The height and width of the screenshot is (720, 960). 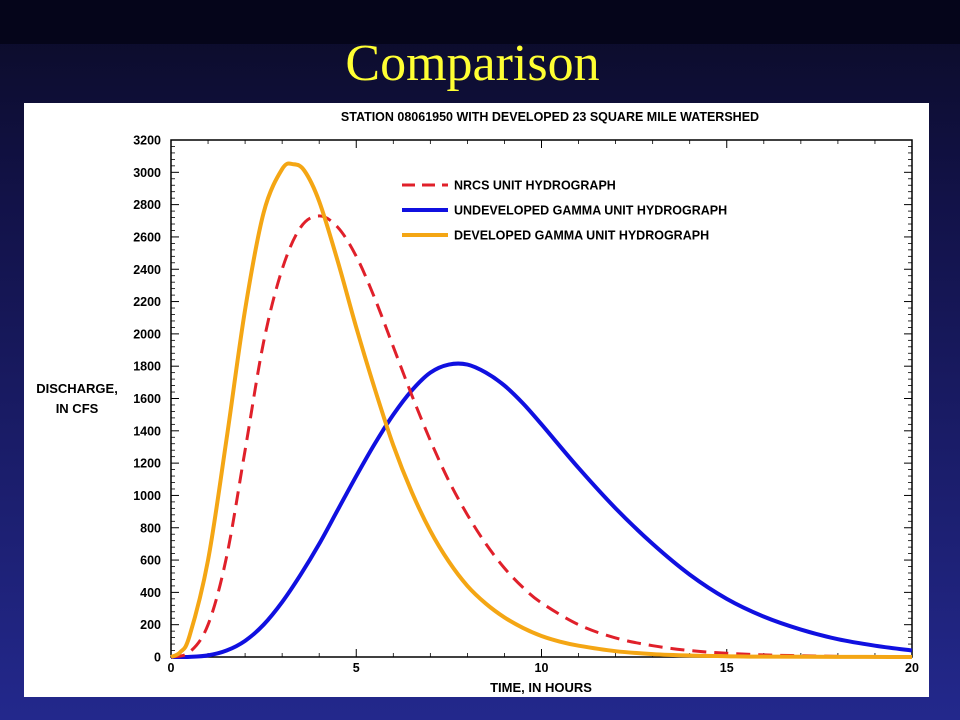 What do you see at coordinates (147, 334) in the screenshot?
I see `y-tick-label: 2000` at bounding box center [147, 334].